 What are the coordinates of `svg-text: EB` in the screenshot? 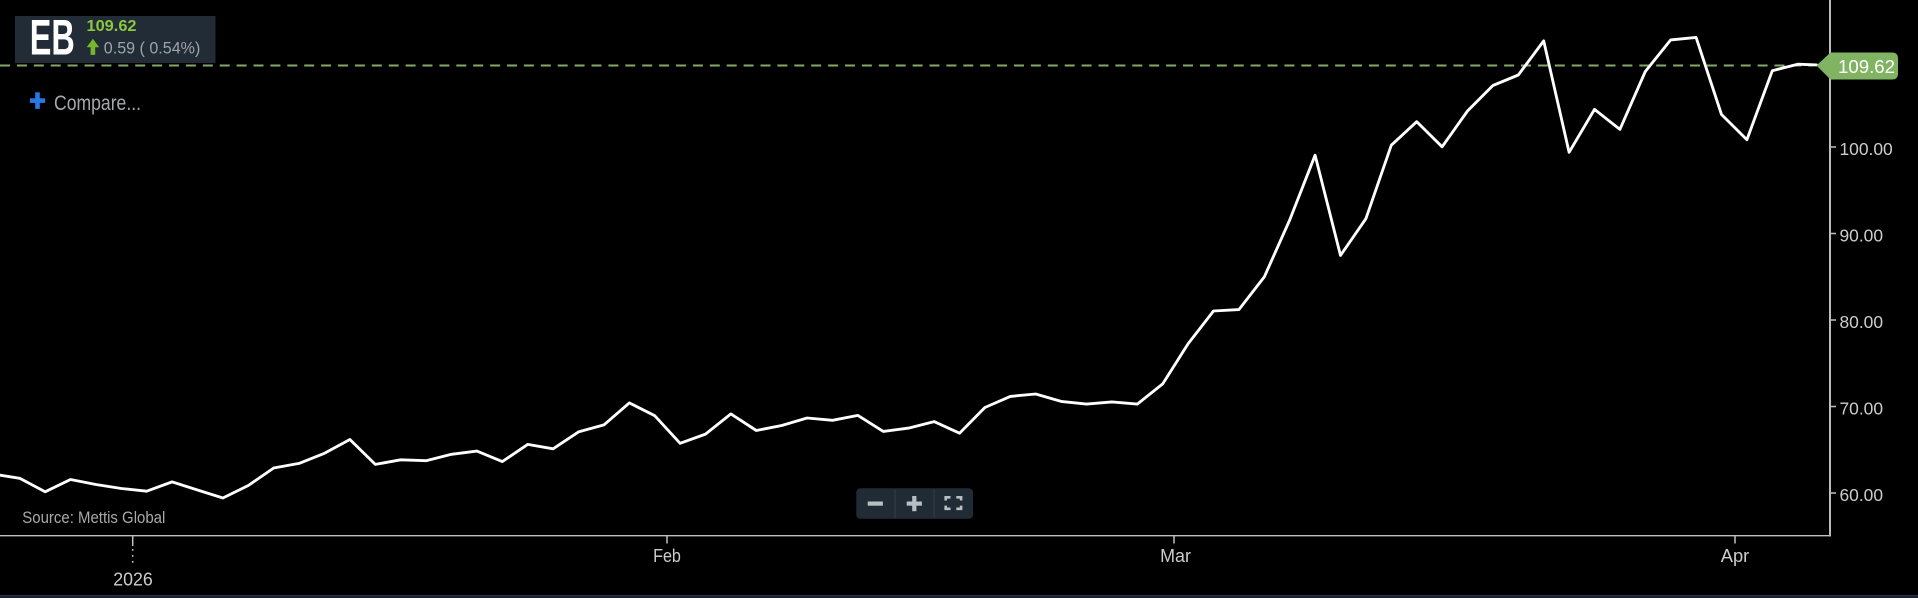 It's located at (52, 37).